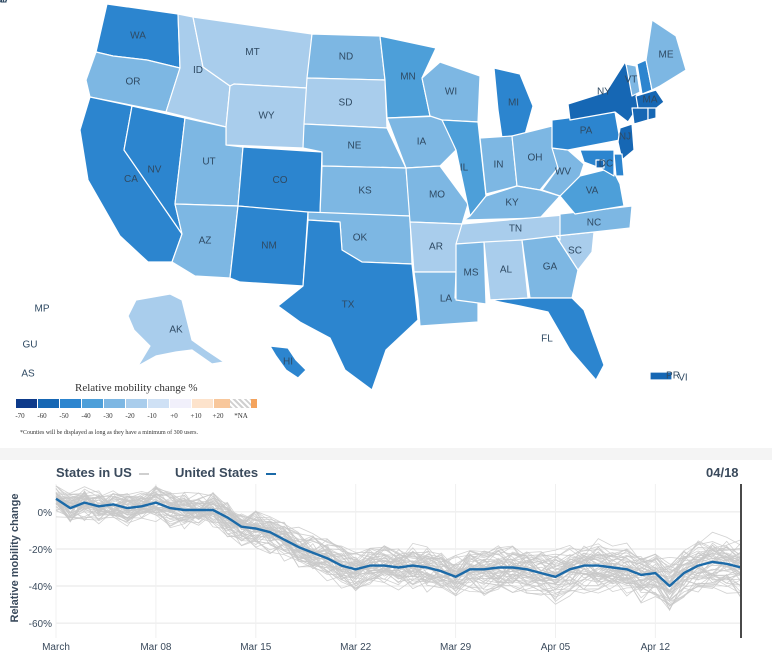 This screenshot has height=666, width=772. Describe the element at coordinates (619, 165) in the screenshot. I see `state-DE` at that location.